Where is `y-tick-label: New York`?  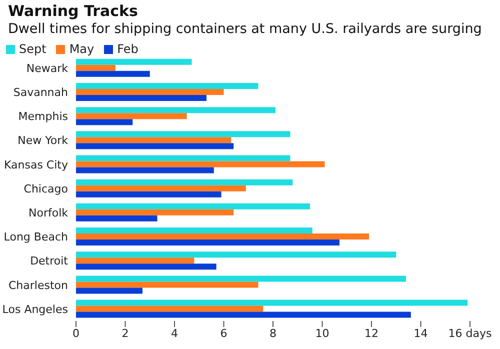 y-tick-label: New York is located at coordinates (43, 141).